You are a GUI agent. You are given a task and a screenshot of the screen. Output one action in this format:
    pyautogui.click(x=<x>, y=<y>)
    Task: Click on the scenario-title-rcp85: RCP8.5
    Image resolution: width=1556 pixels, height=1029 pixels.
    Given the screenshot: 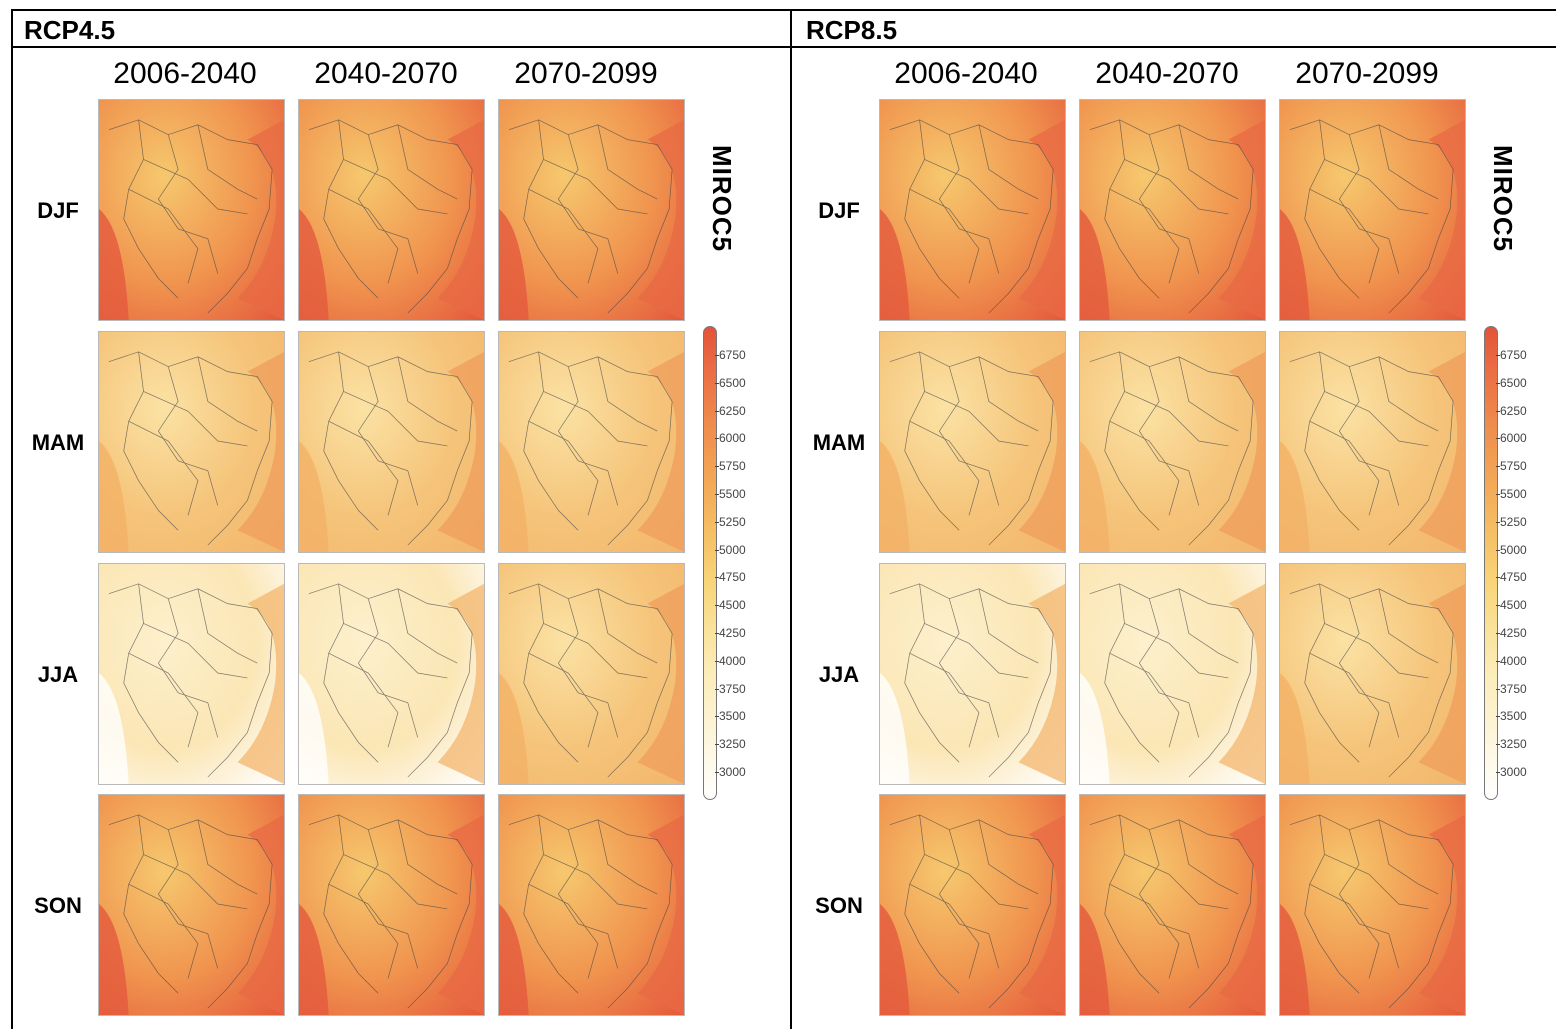 What is the action you would take?
    pyautogui.click(x=852, y=30)
    